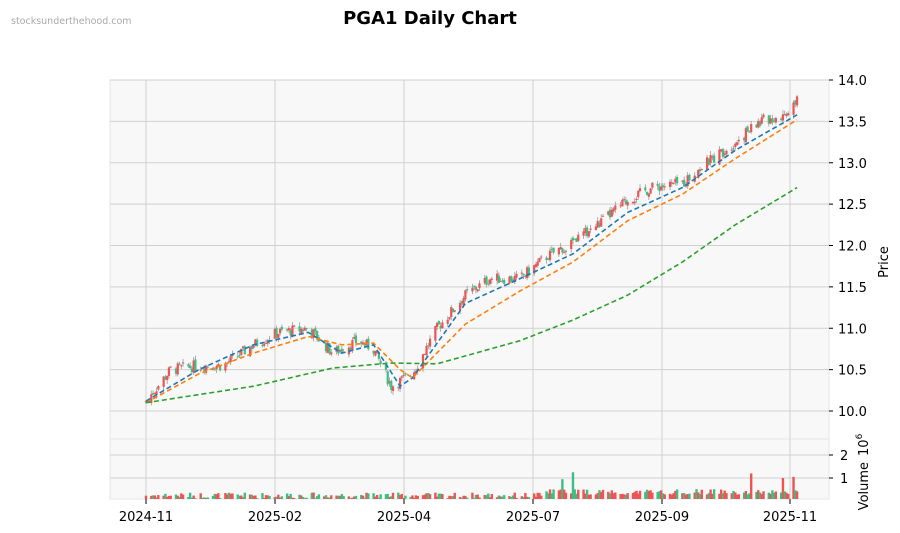 The width and height of the screenshot is (900, 533). What do you see at coordinates (884, 262) in the screenshot?
I see `price-axis-label: Price` at bounding box center [884, 262].